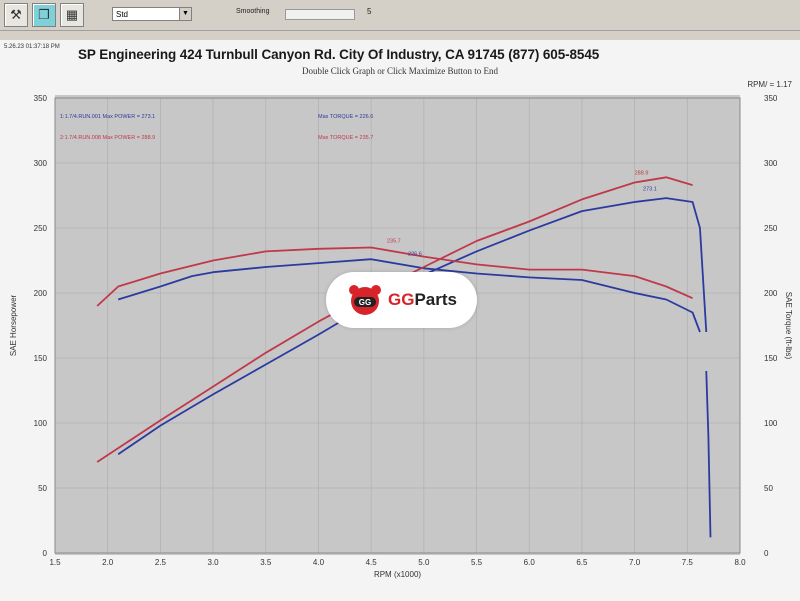  I want to click on smoothing-value: 5, so click(369, 11).